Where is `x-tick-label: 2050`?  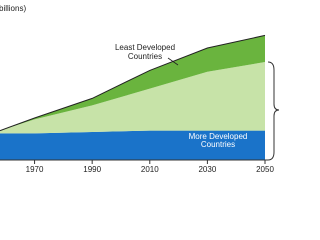 x-tick-label: 2050 is located at coordinates (265, 169).